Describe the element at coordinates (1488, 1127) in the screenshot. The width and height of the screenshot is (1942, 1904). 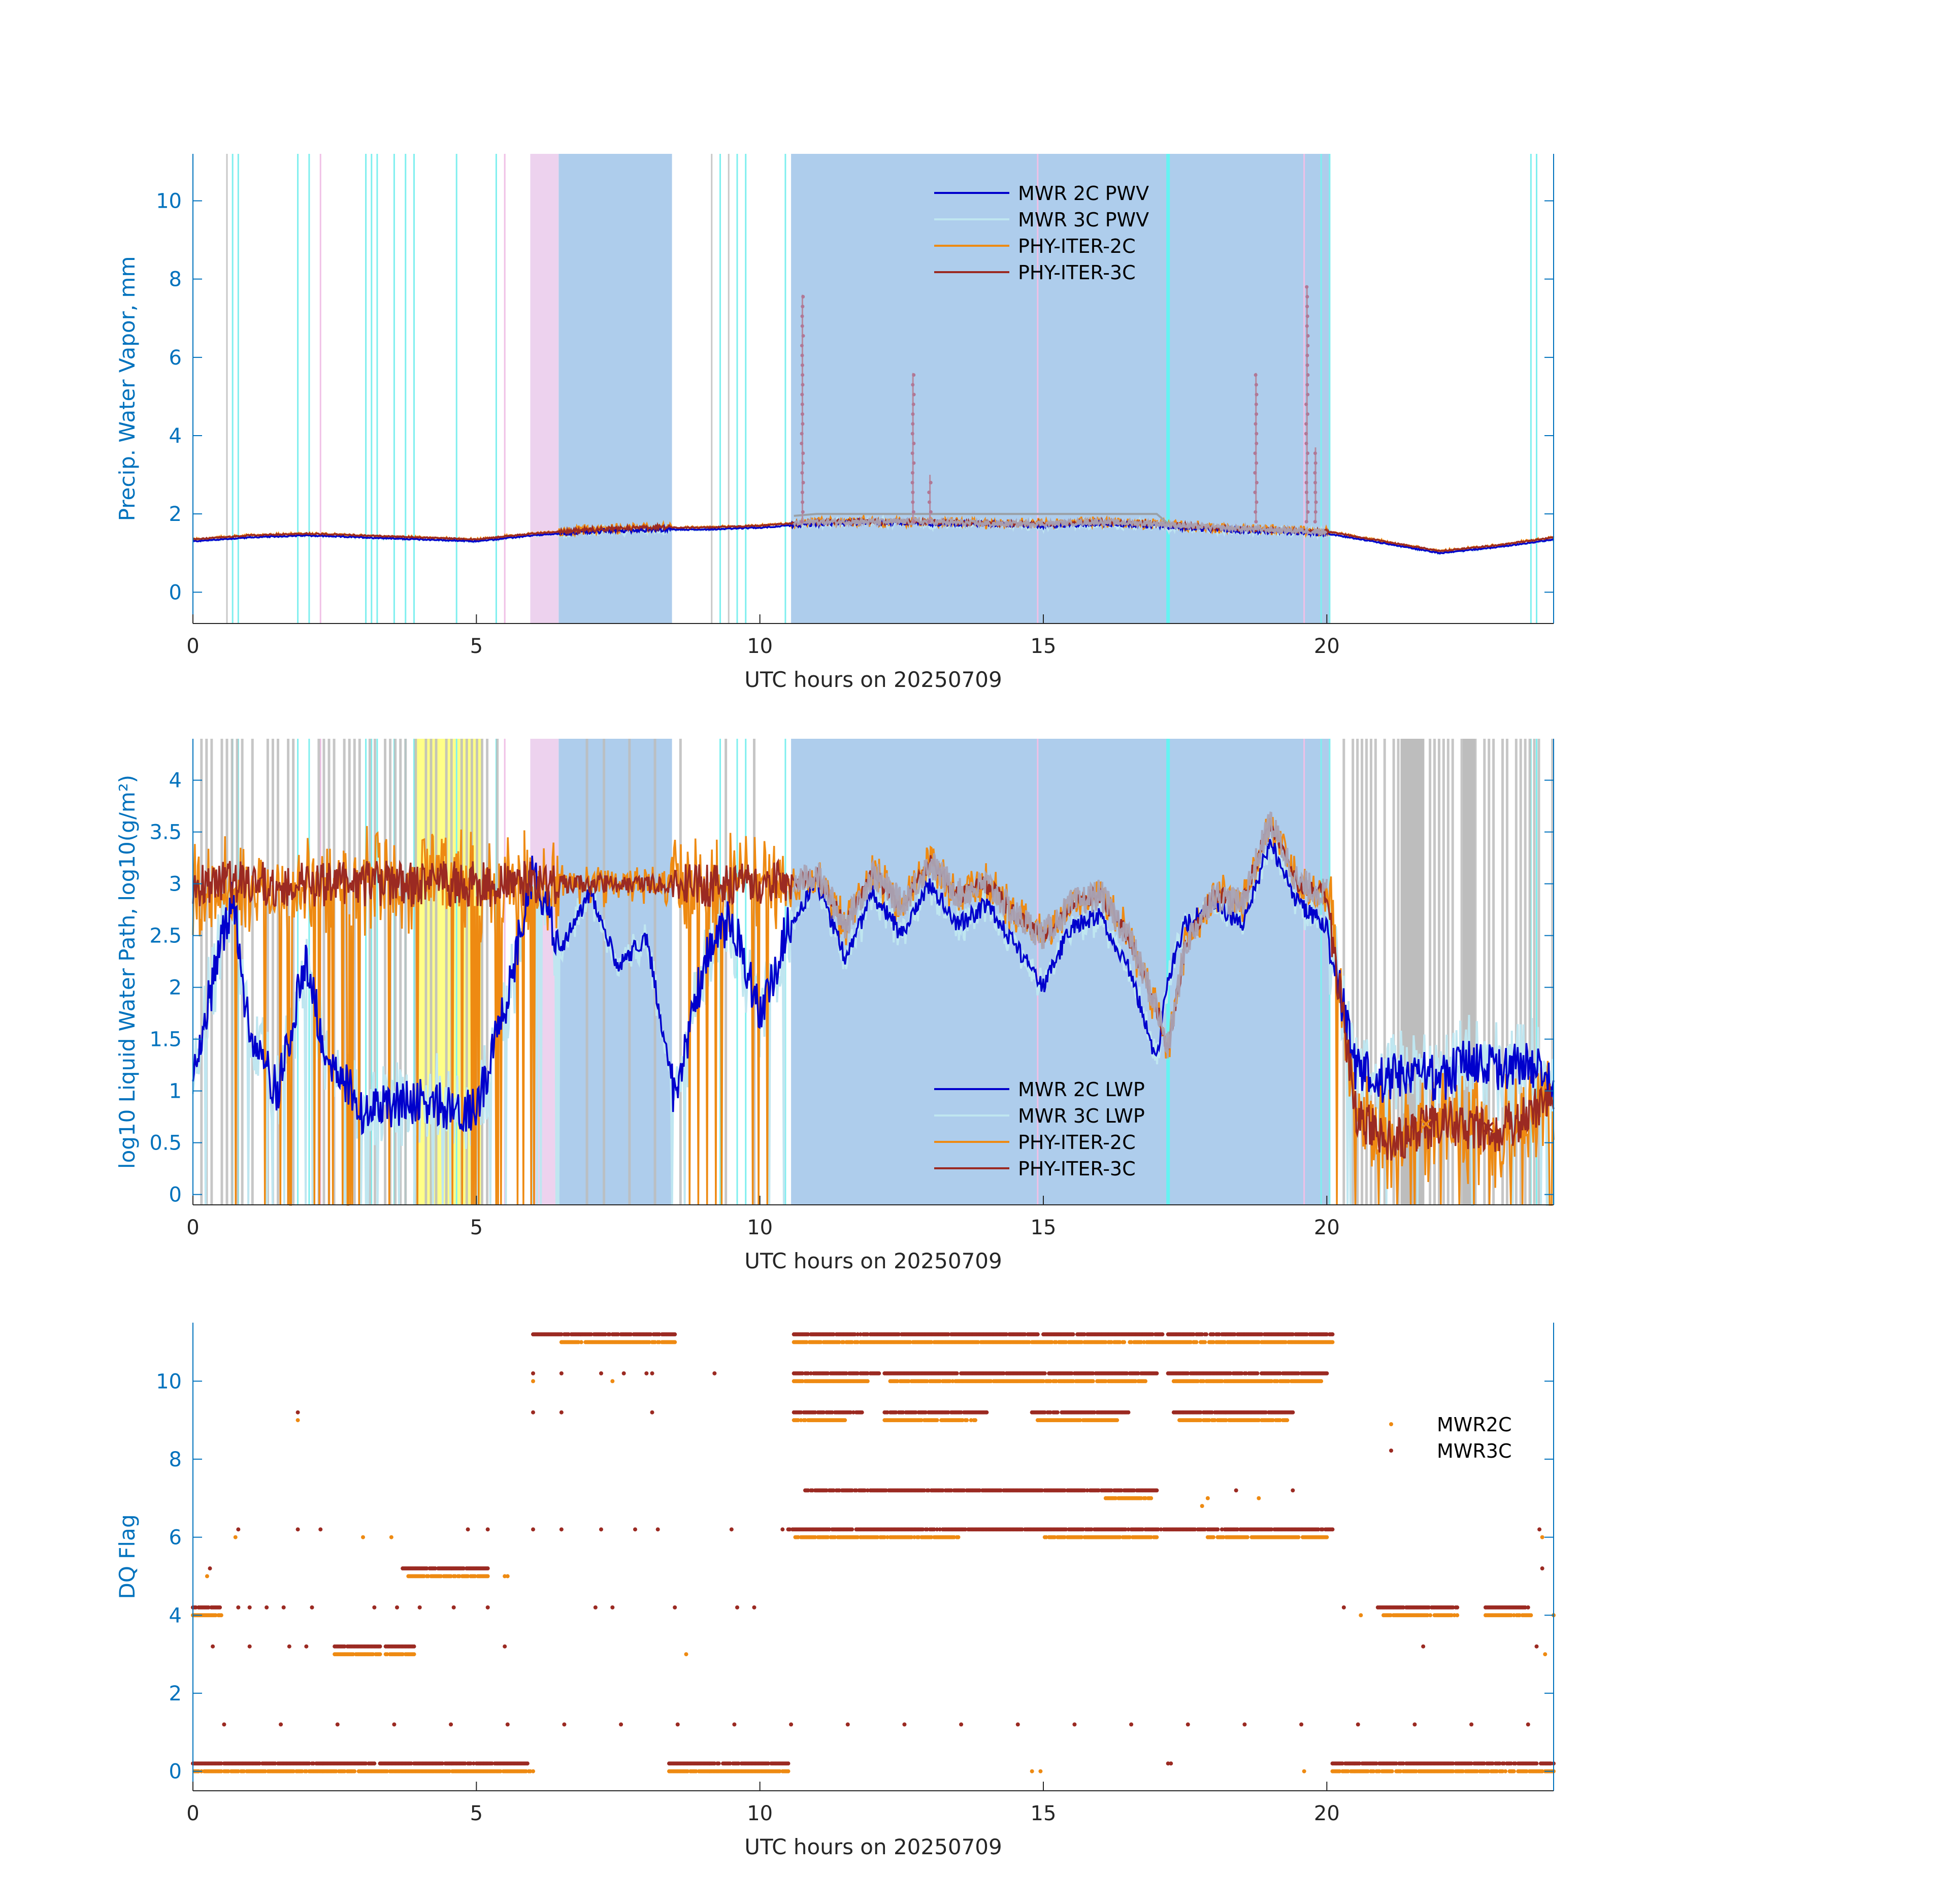
I see `x-marker` at that location.